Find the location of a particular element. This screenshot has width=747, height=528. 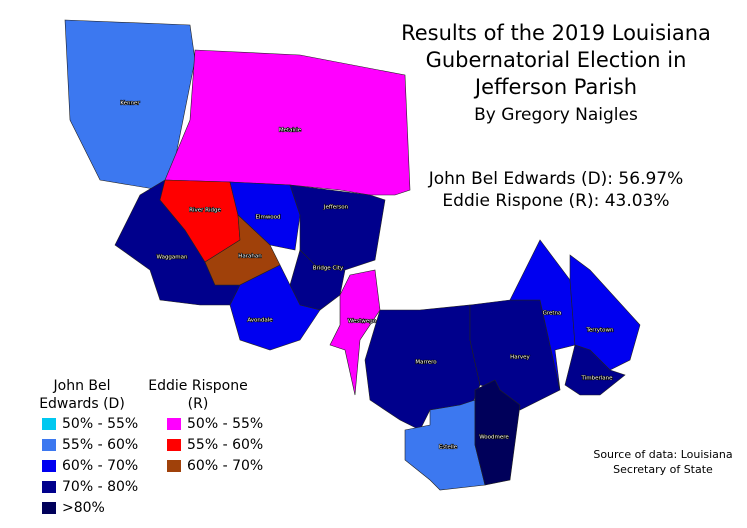

place-label: River Ridge is located at coordinates (205, 211).